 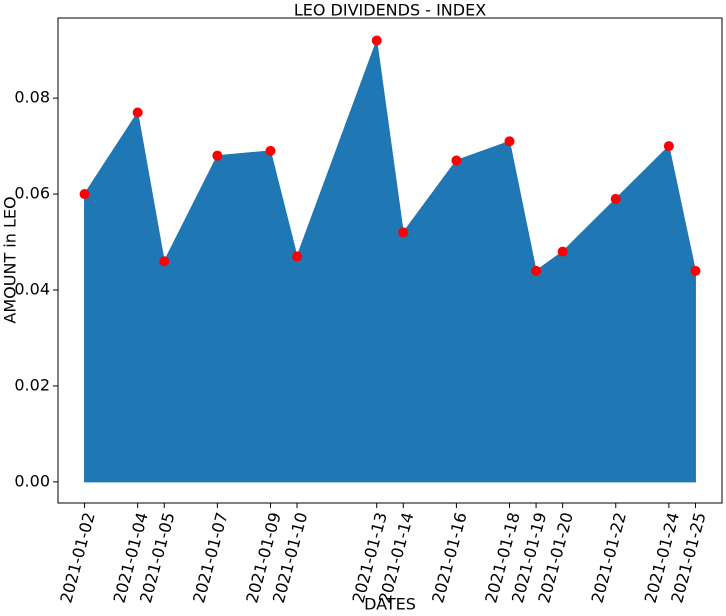 I want to click on x-tick-label: 2021-01-22, so click(x=609, y=557).